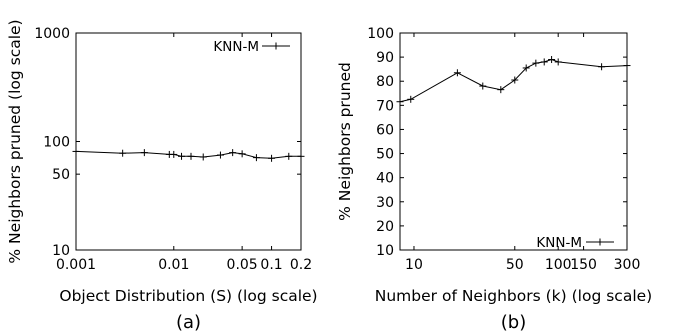 The height and width of the screenshot is (333, 676). What do you see at coordinates (385, 155) in the screenshot?
I see `y-tick-label-b-4: 50` at bounding box center [385, 155].